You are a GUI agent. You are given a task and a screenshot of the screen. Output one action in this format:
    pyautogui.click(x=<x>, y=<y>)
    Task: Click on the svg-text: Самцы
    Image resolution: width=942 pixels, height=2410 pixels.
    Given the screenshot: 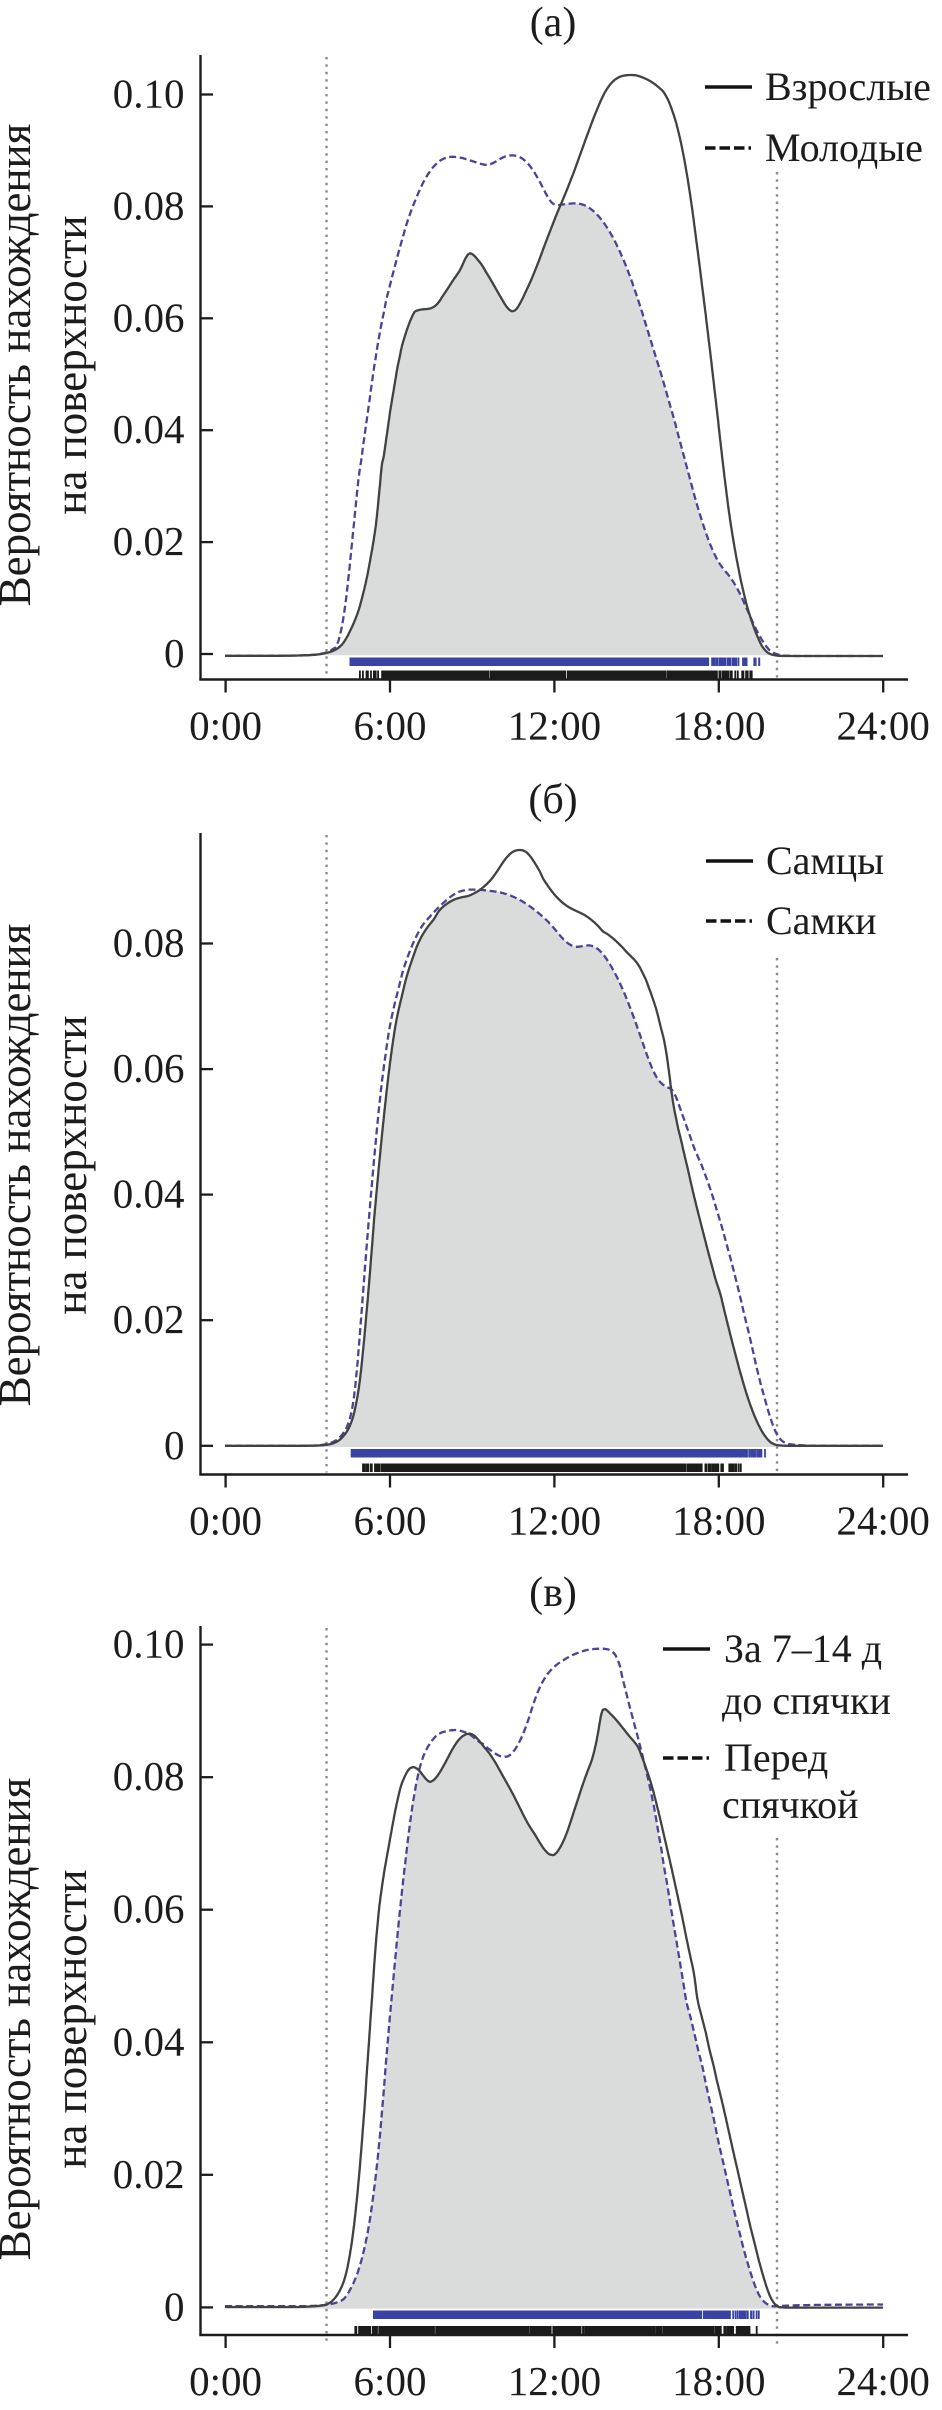 What is the action you would take?
    pyautogui.click(x=825, y=860)
    